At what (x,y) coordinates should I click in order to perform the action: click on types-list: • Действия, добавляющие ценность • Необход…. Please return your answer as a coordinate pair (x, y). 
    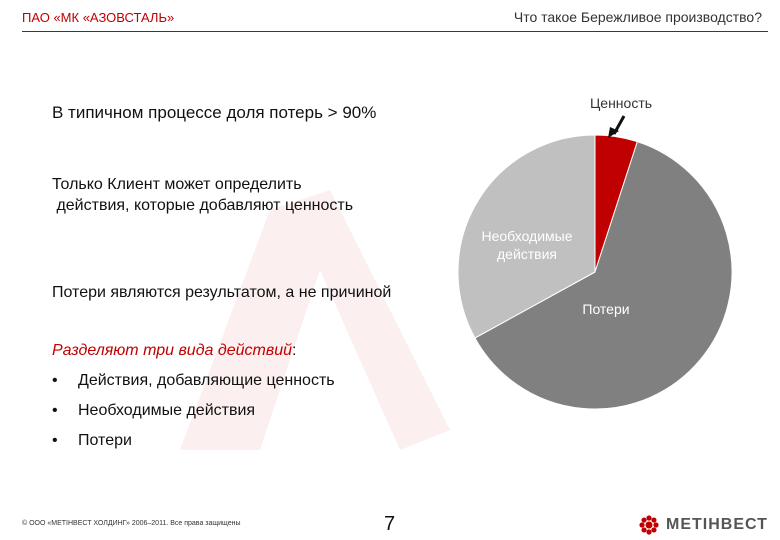
    Looking at the image, I should click on (193, 415).